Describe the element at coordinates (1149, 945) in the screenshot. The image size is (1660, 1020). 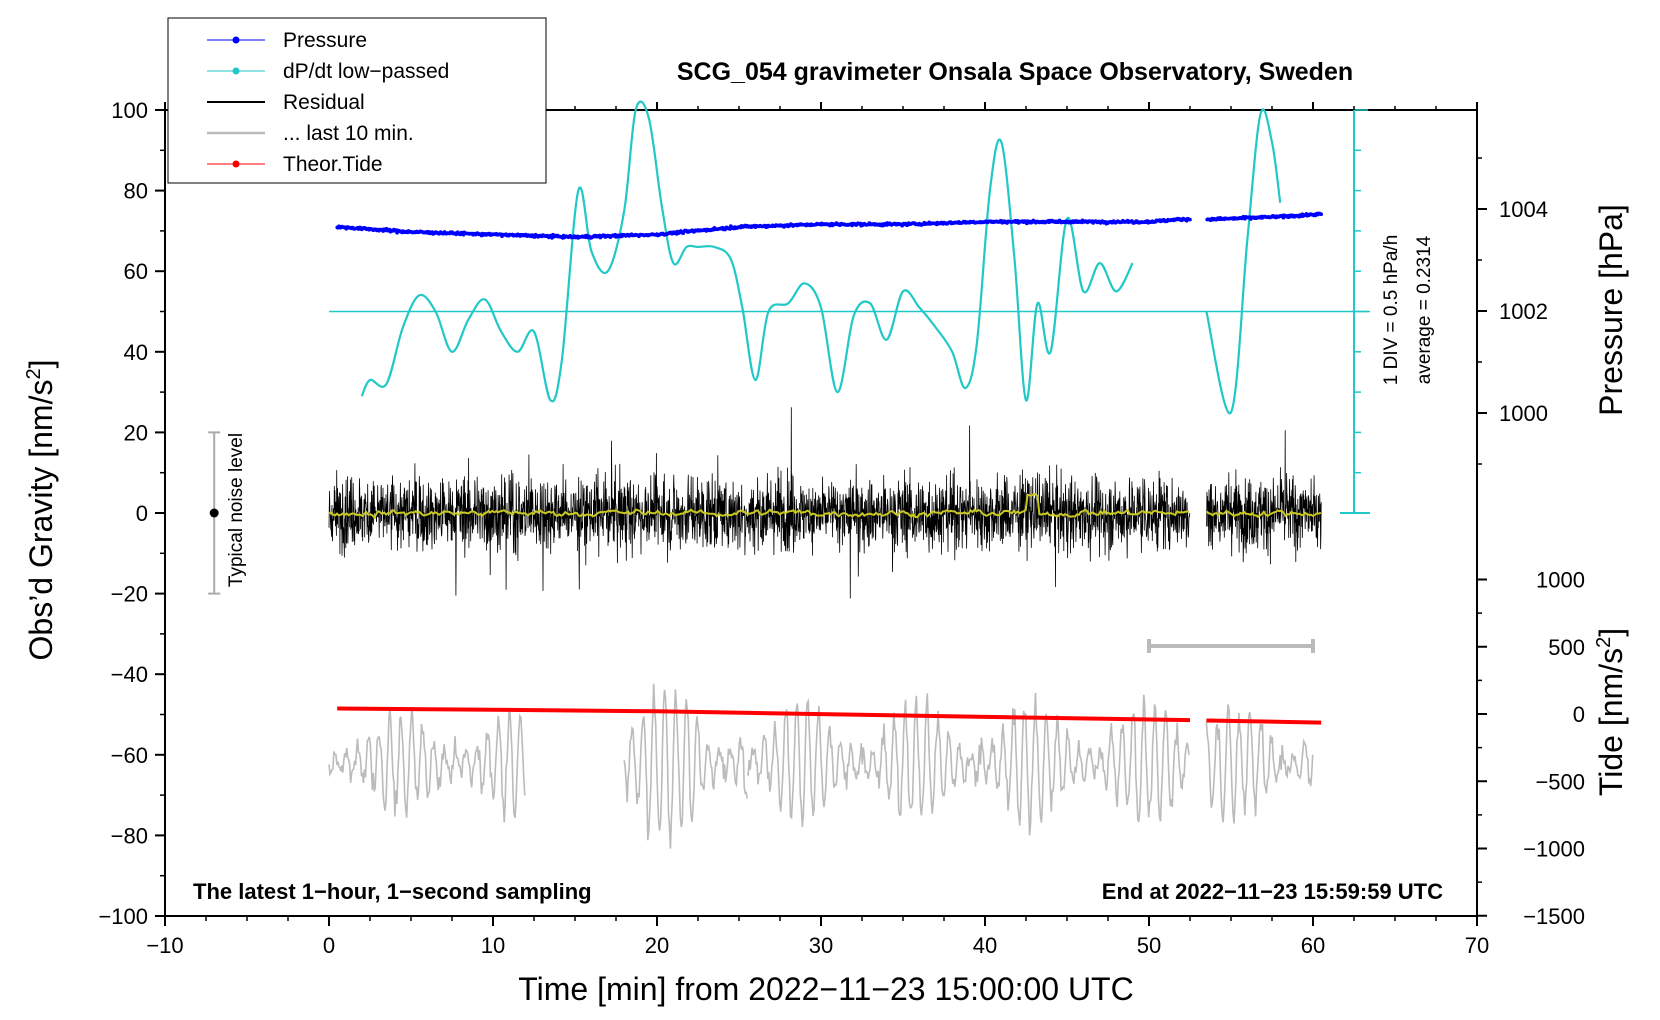
I see `x-tick-label: 50` at that location.